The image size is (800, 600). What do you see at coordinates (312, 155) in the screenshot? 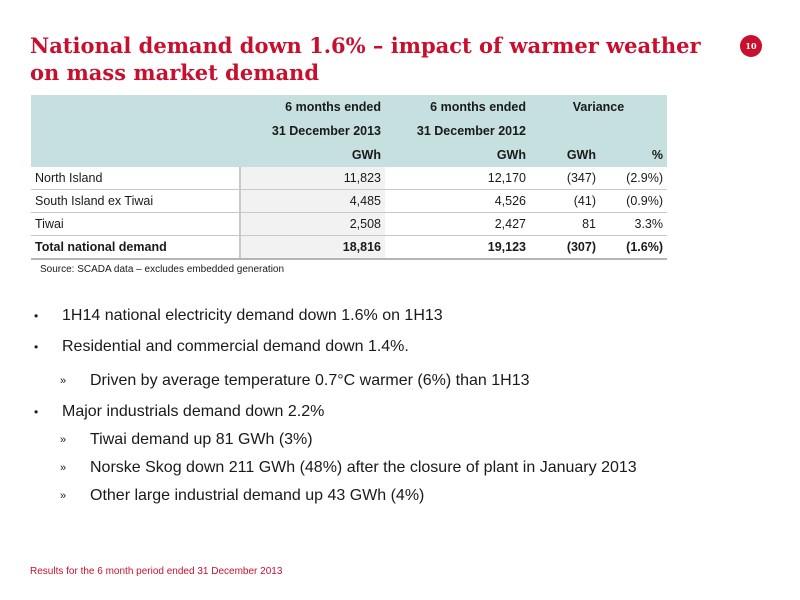
I see `header-unit-2013: GWh` at bounding box center [312, 155].